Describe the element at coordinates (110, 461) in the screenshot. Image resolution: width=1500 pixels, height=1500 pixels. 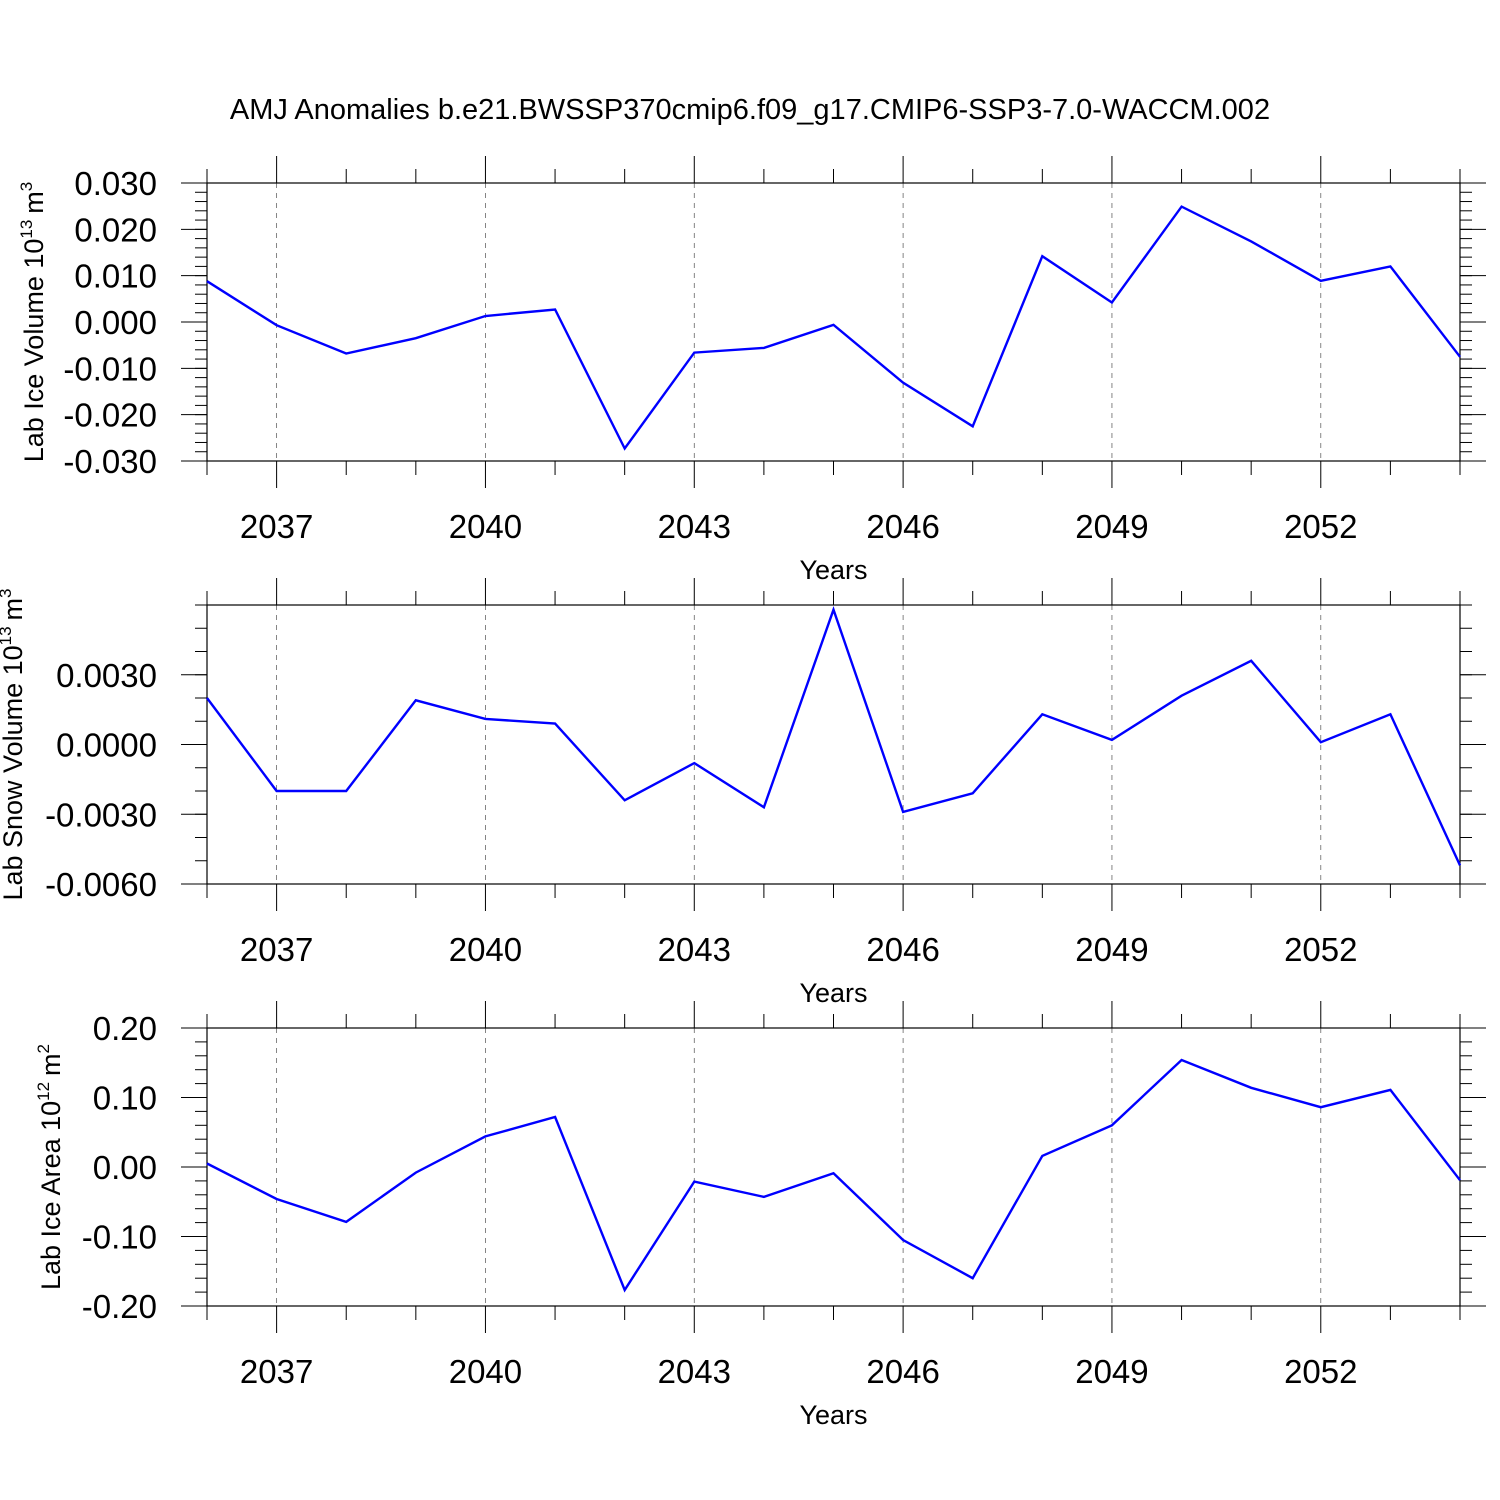
I see `y-tick-label: -0.030` at that location.